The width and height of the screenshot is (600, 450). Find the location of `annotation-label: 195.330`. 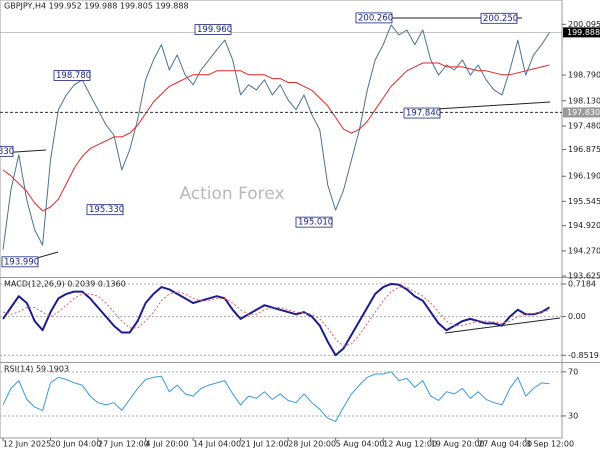

annotation-label: 195.330 is located at coordinates (106, 210).